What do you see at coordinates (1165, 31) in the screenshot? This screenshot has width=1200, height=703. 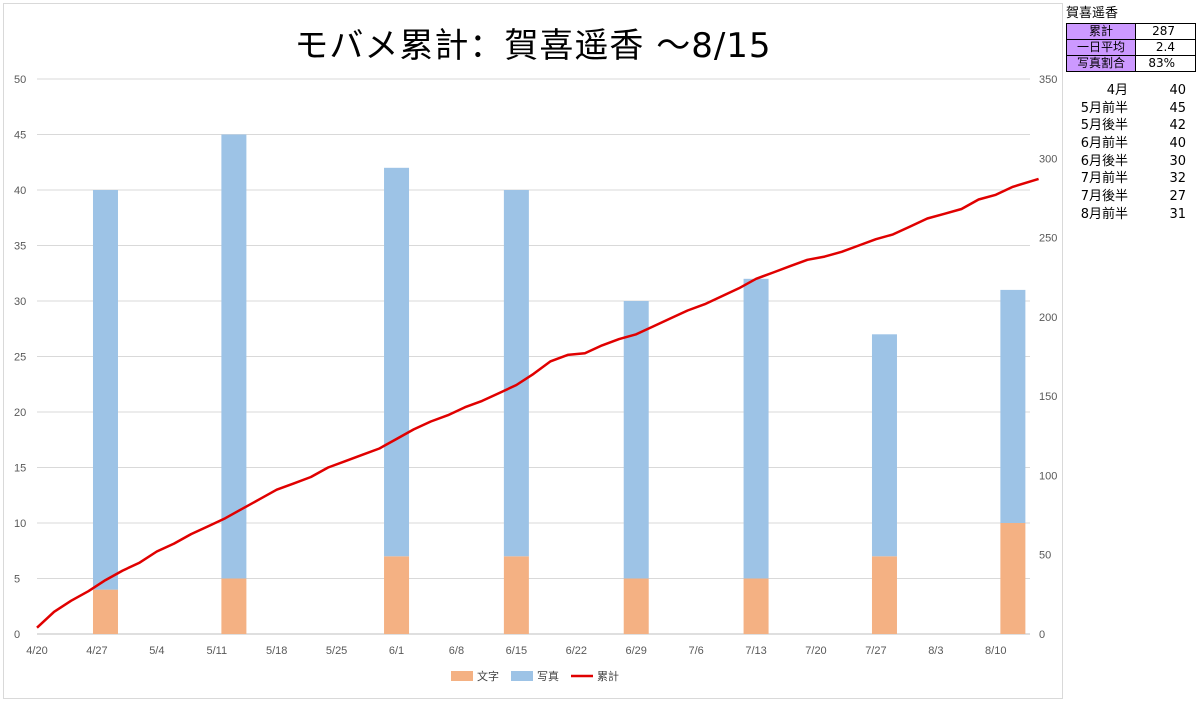 I see `stats-value: 287` at bounding box center [1165, 31].